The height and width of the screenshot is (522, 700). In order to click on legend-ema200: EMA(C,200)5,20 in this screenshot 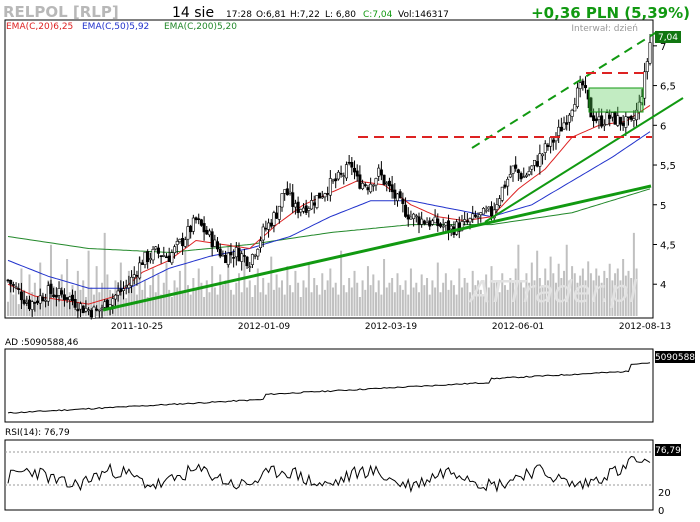, I will do `click(200, 27)`.